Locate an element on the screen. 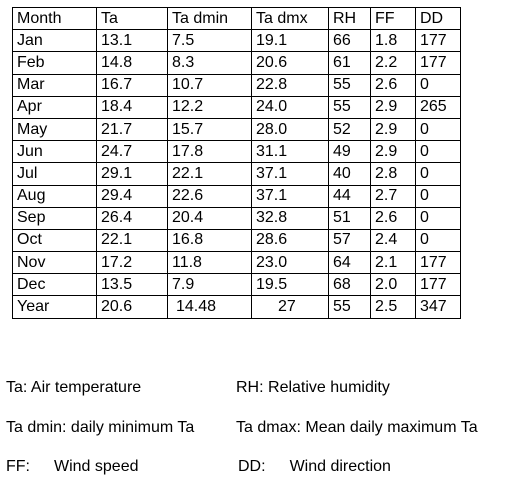 The height and width of the screenshot is (486, 505). cell-rh: 57 is located at coordinates (349, 240).